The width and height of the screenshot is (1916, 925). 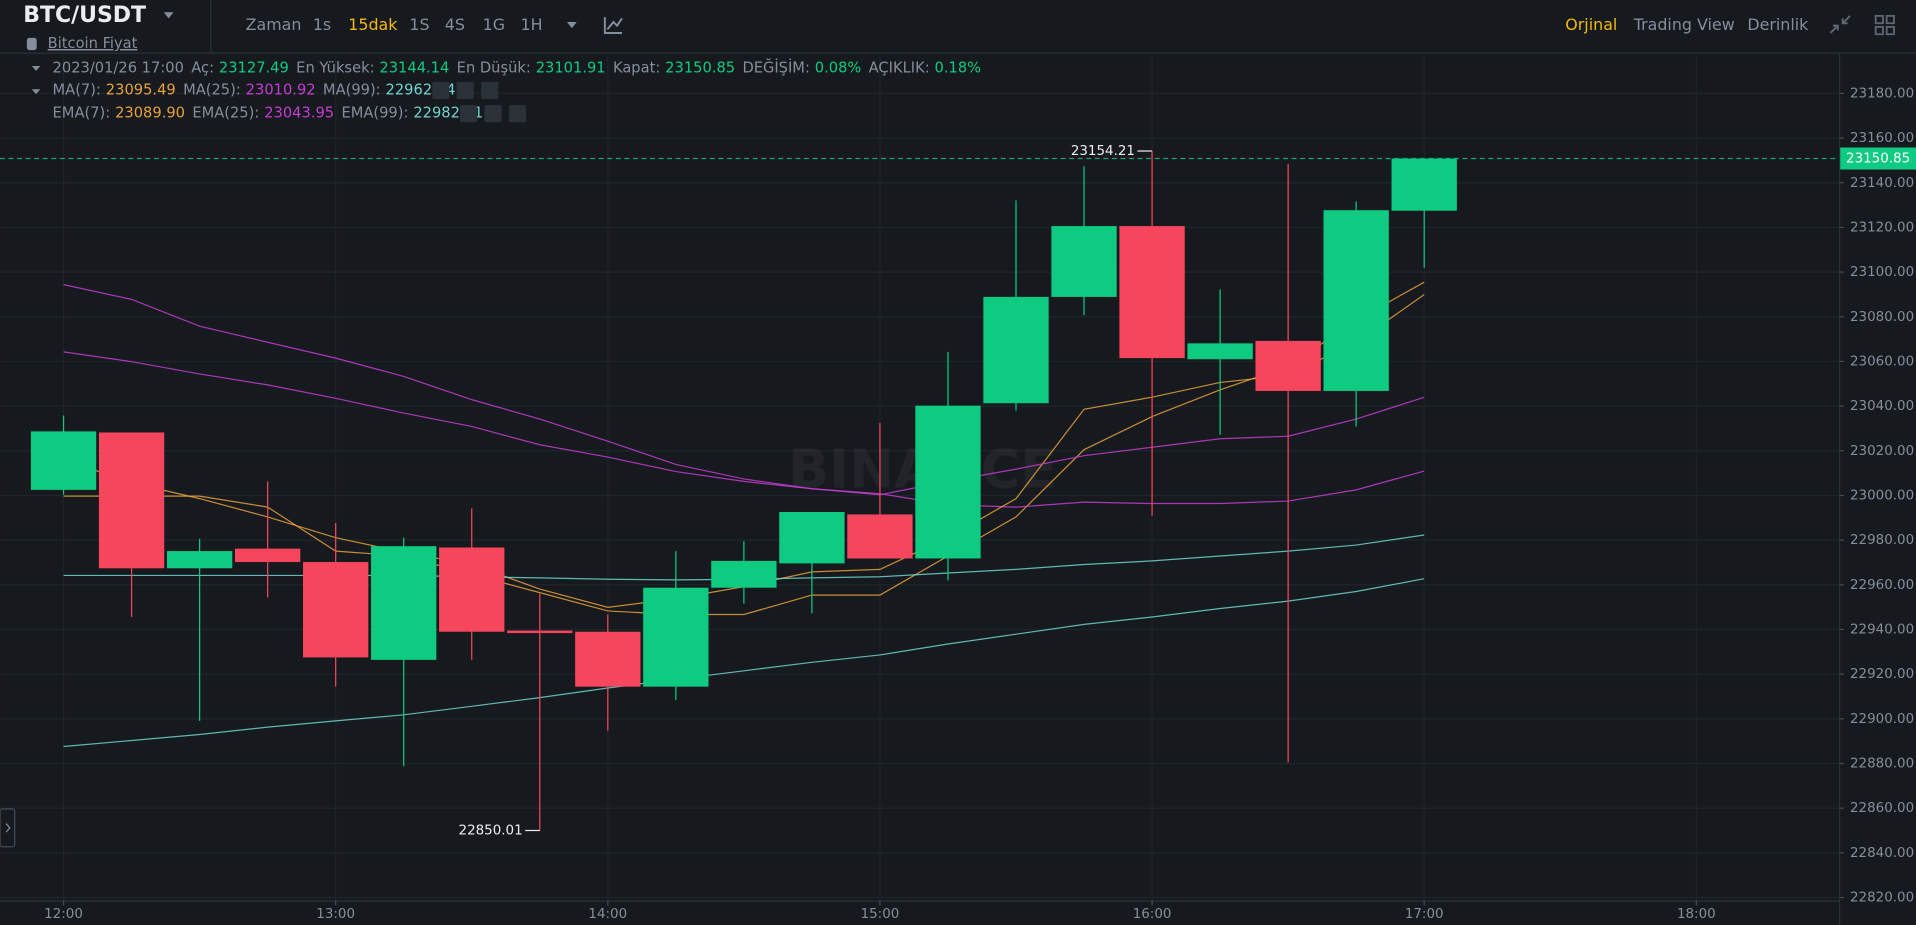 What do you see at coordinates (958, 67) in the screenshot?
I see `legend-value: 0.18%` at bounding box center [958, 67].